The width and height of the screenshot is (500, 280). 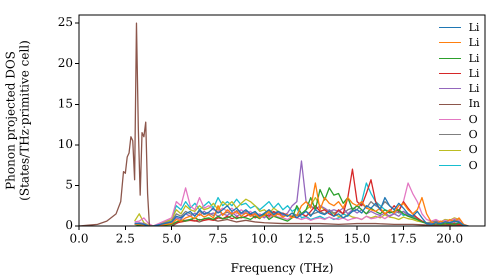 What do you see at coordinates (218, 238) in the screenshot?
I see `x-tick-label: 7.5` at bounding box center [218, 238].